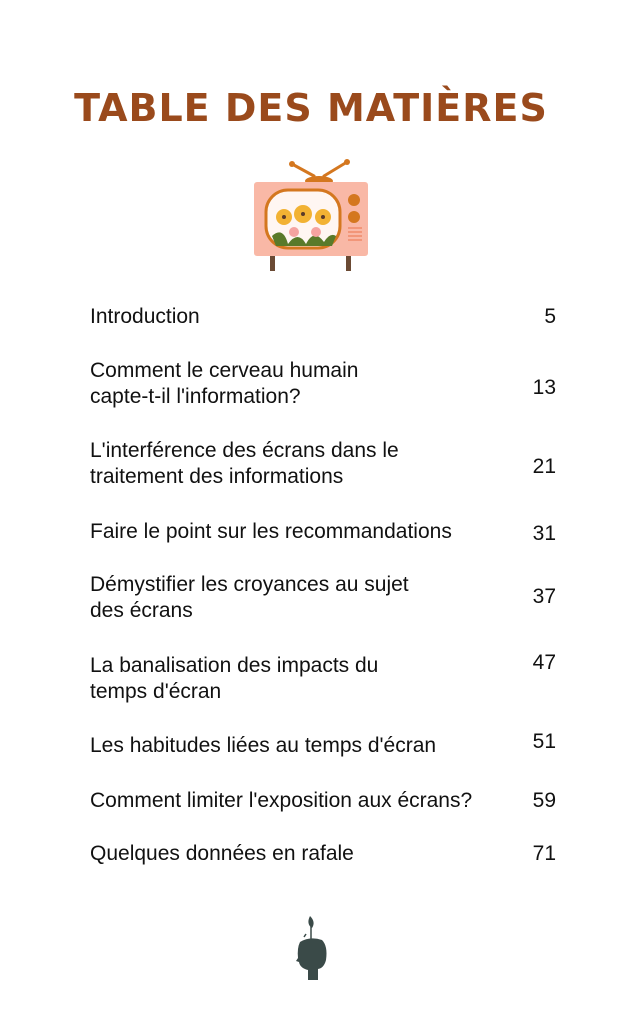 This screenshot has width=622, height=1024. Describe the element at coordinates (263, 745) in the screenshot. I see `toc-entry-title: Les habitudes liées au temps d'écran` at that location.